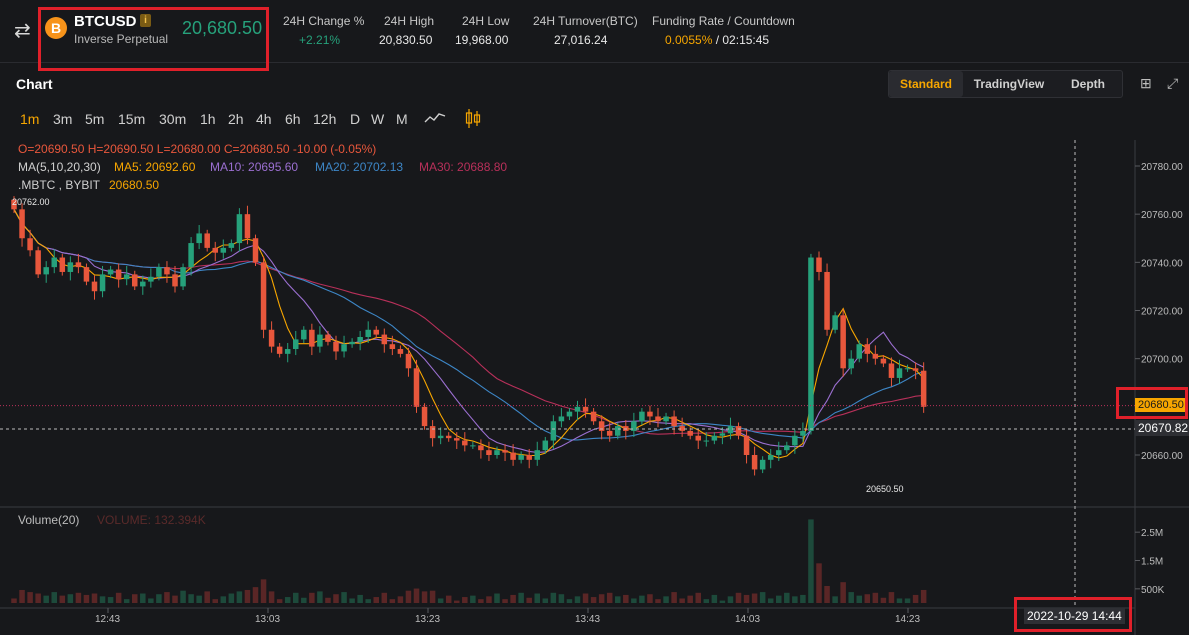 The width and height of the screenshot is (1189, 635). Describe the element at coordinates (1009, 84) in the screenshot. I see `tab-tradingview: TradingView` at that location.